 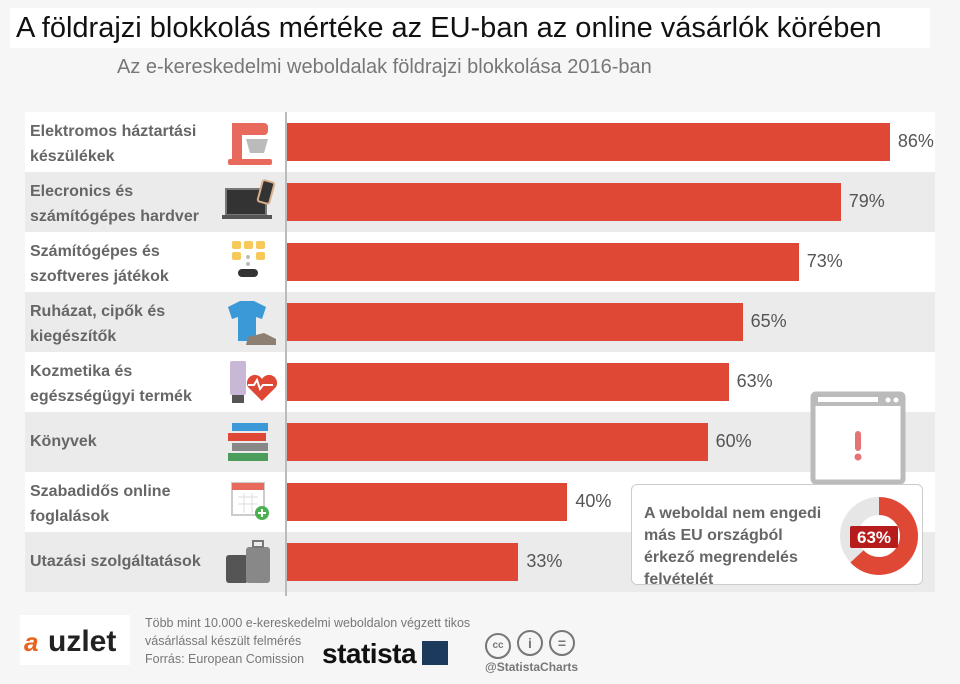 What do you see at coordinates (225, 659) in the screenshot?
I see `source: Forrás: European Comission` at bounding box center [225, 659].